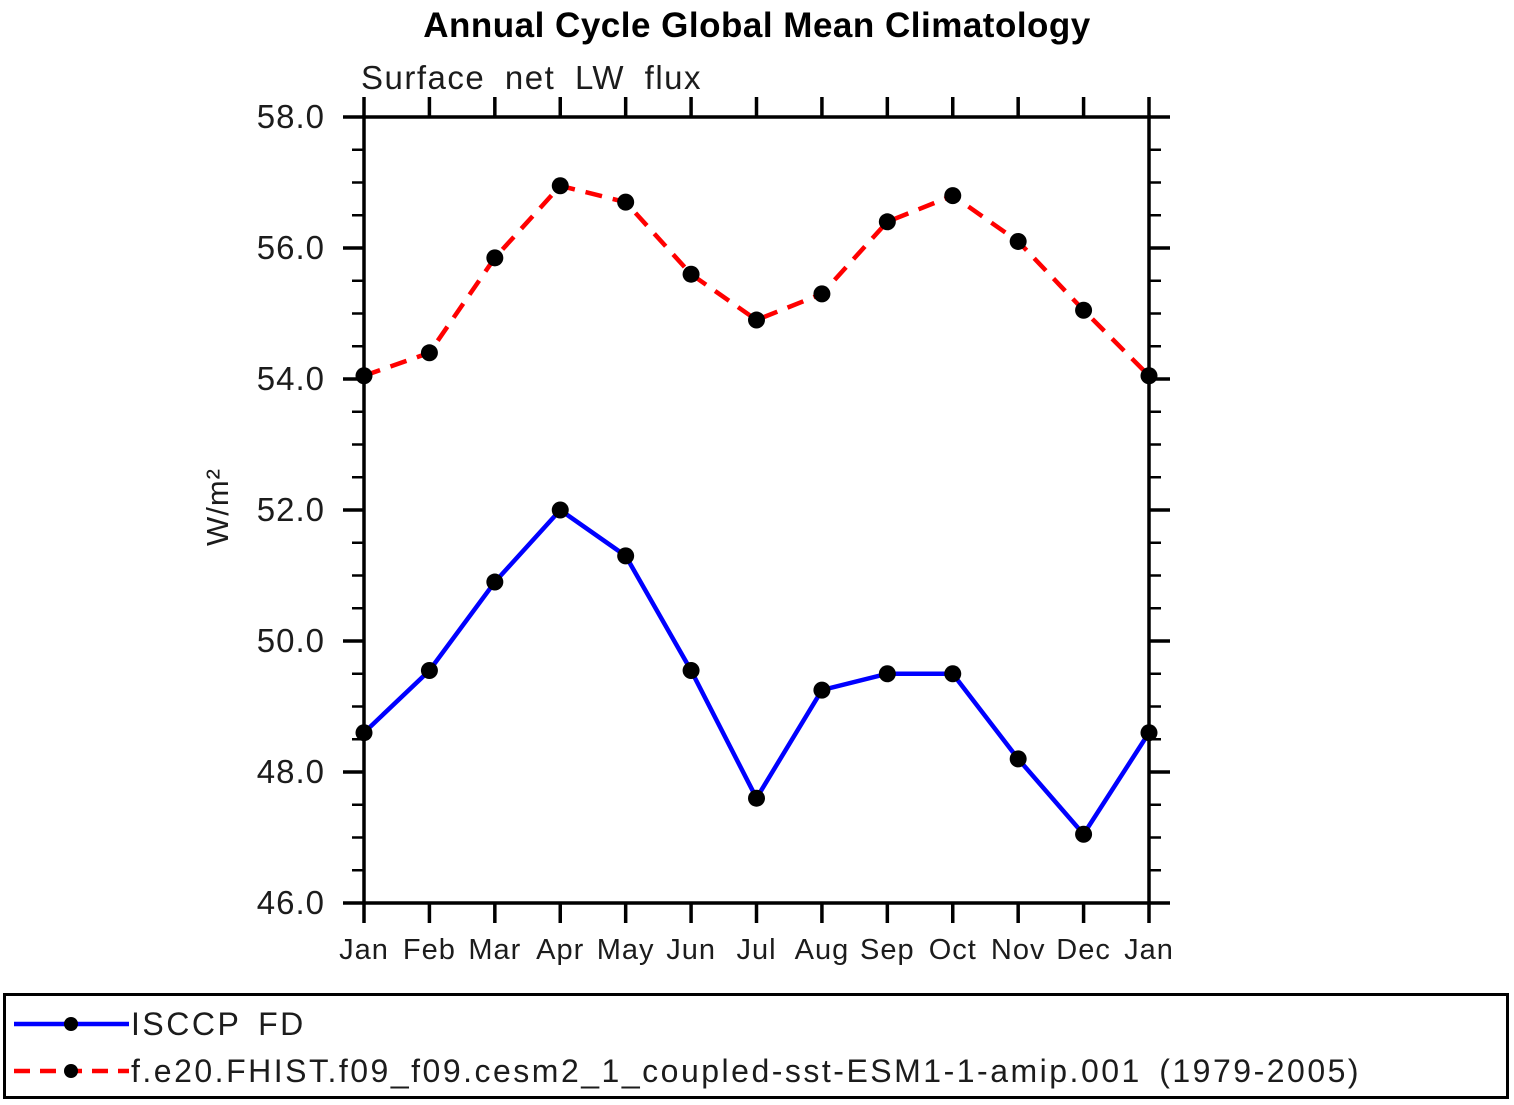  Describe the element at coordinates (626, 950) in the screenshot. I see `x-tick-label: May` at that location.